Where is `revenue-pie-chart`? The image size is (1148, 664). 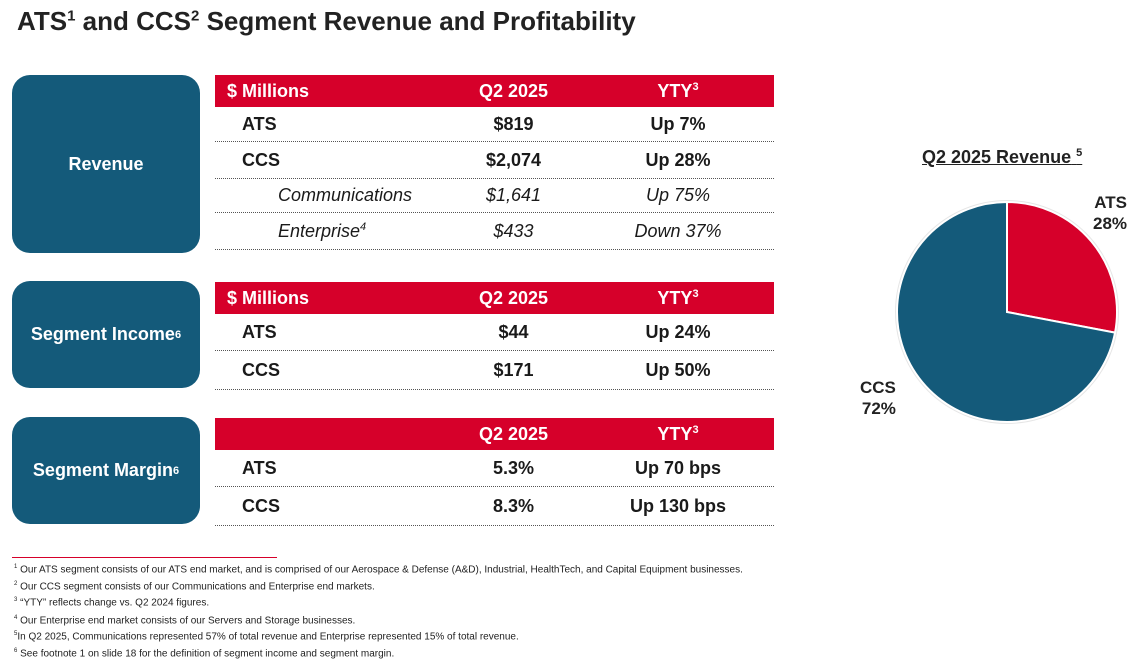
revenue-pie-chart is located at coordinates (1007, 312).